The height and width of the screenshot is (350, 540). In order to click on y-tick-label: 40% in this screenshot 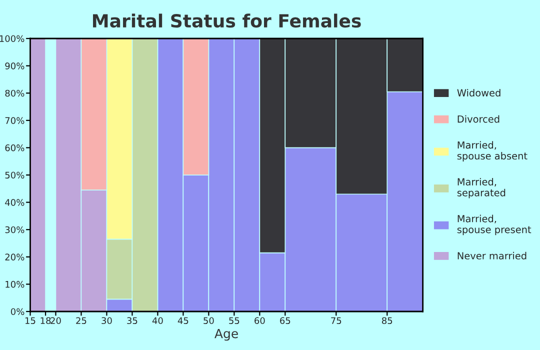, I will do `click(14, 202)`.